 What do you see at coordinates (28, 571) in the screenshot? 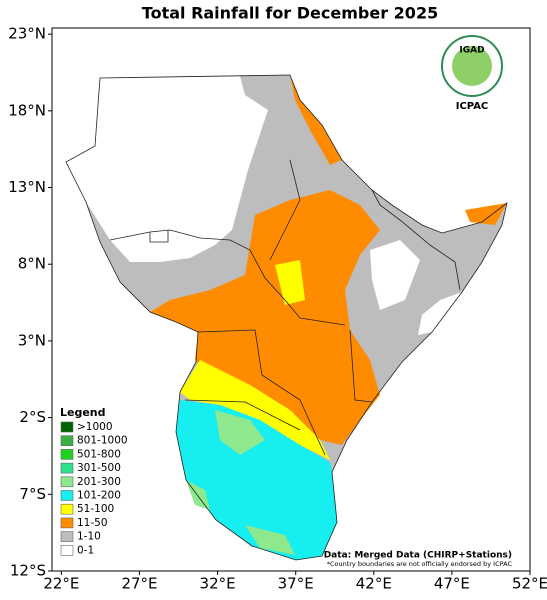
I see `y-tick-label: 12°S` at bounding box center [28, 571].